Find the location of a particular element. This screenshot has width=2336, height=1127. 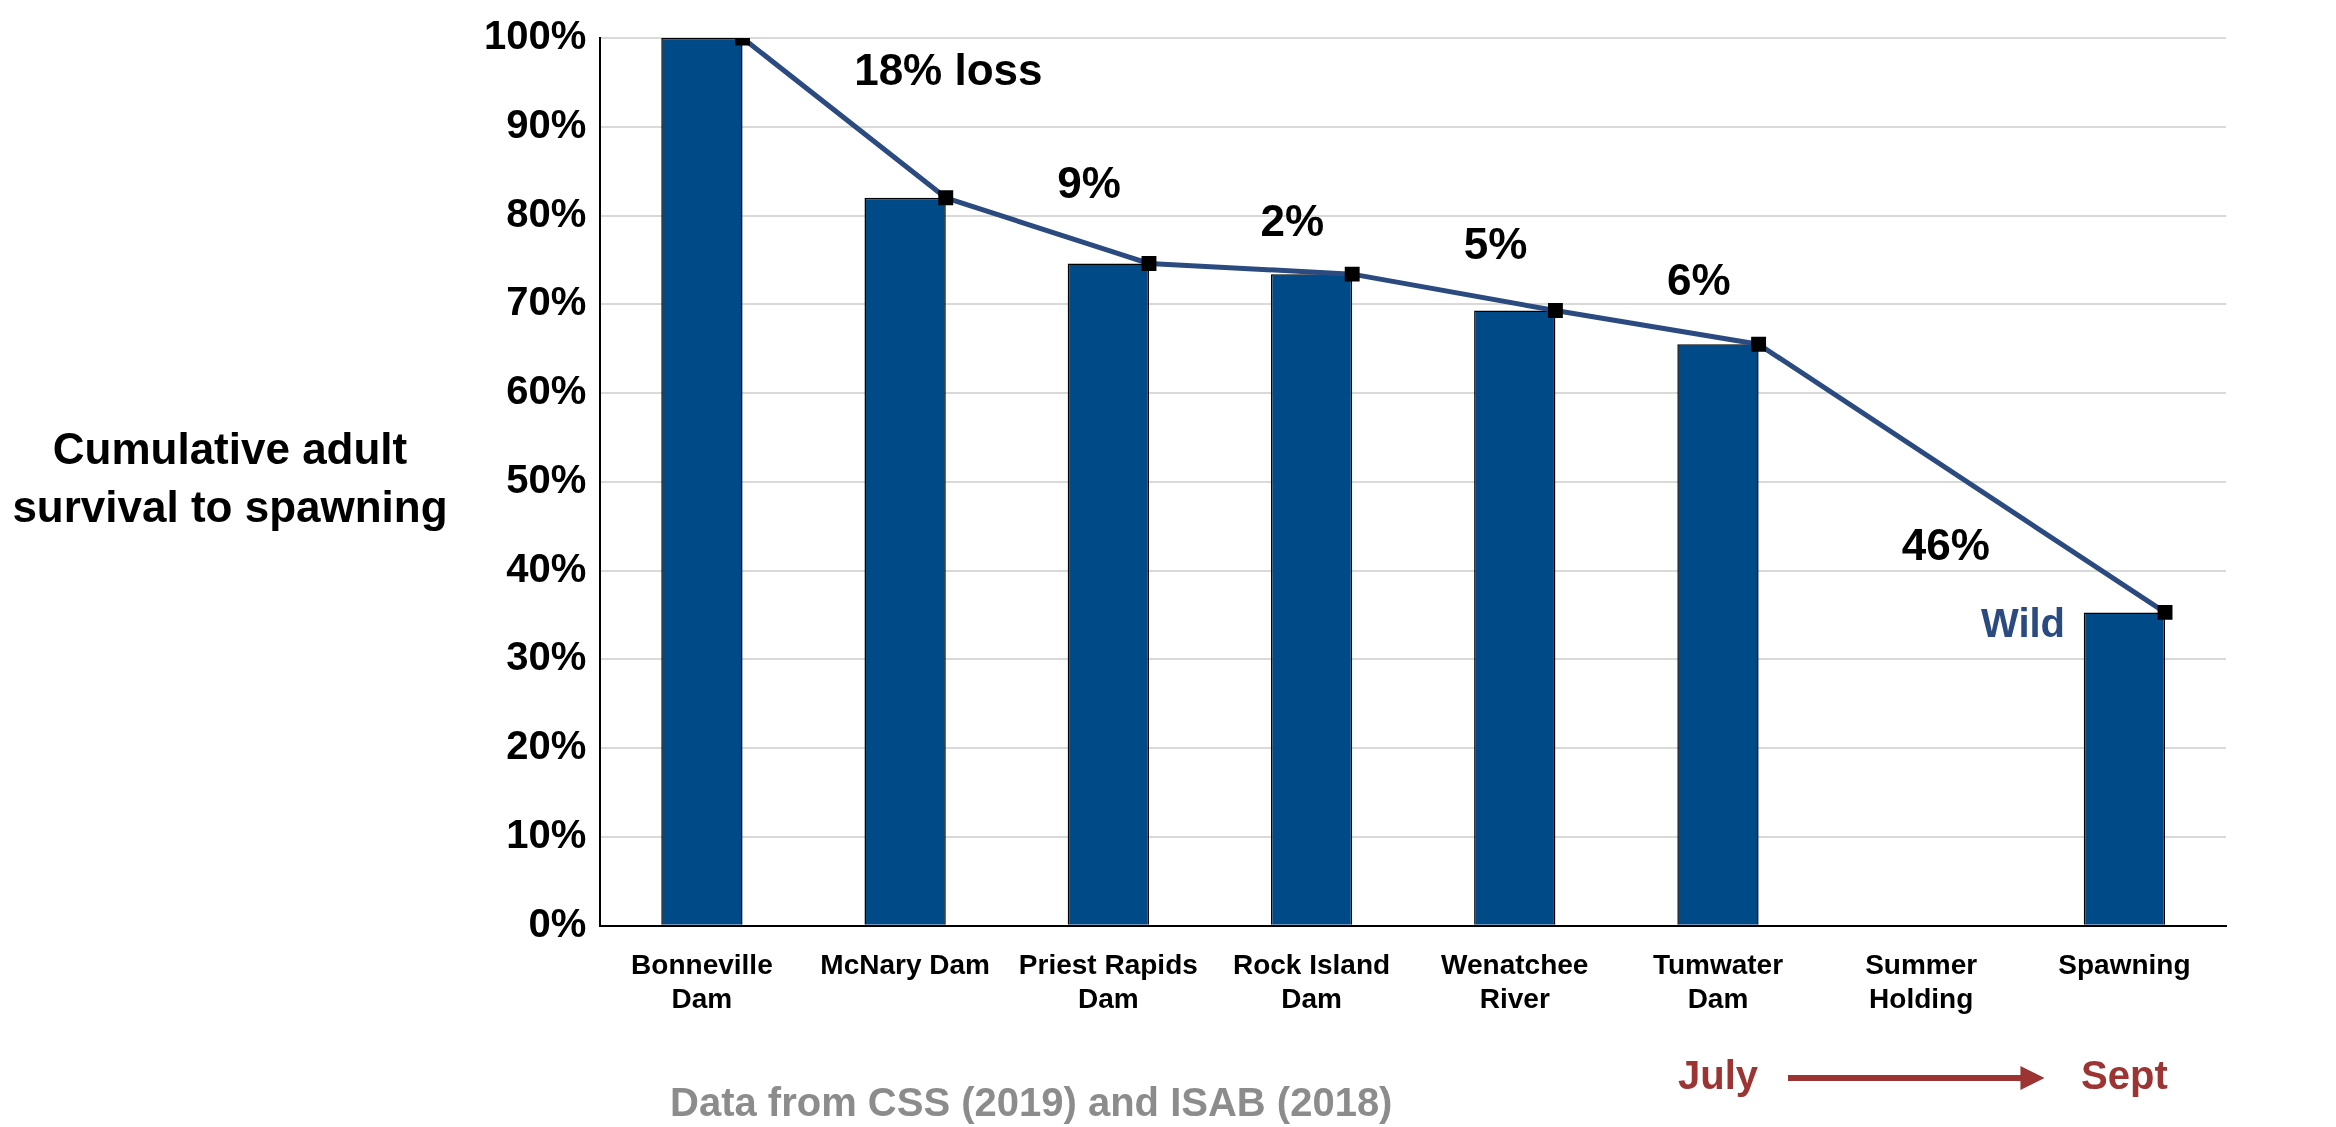

annotation: 5% is located at coordinates (1495, 244).